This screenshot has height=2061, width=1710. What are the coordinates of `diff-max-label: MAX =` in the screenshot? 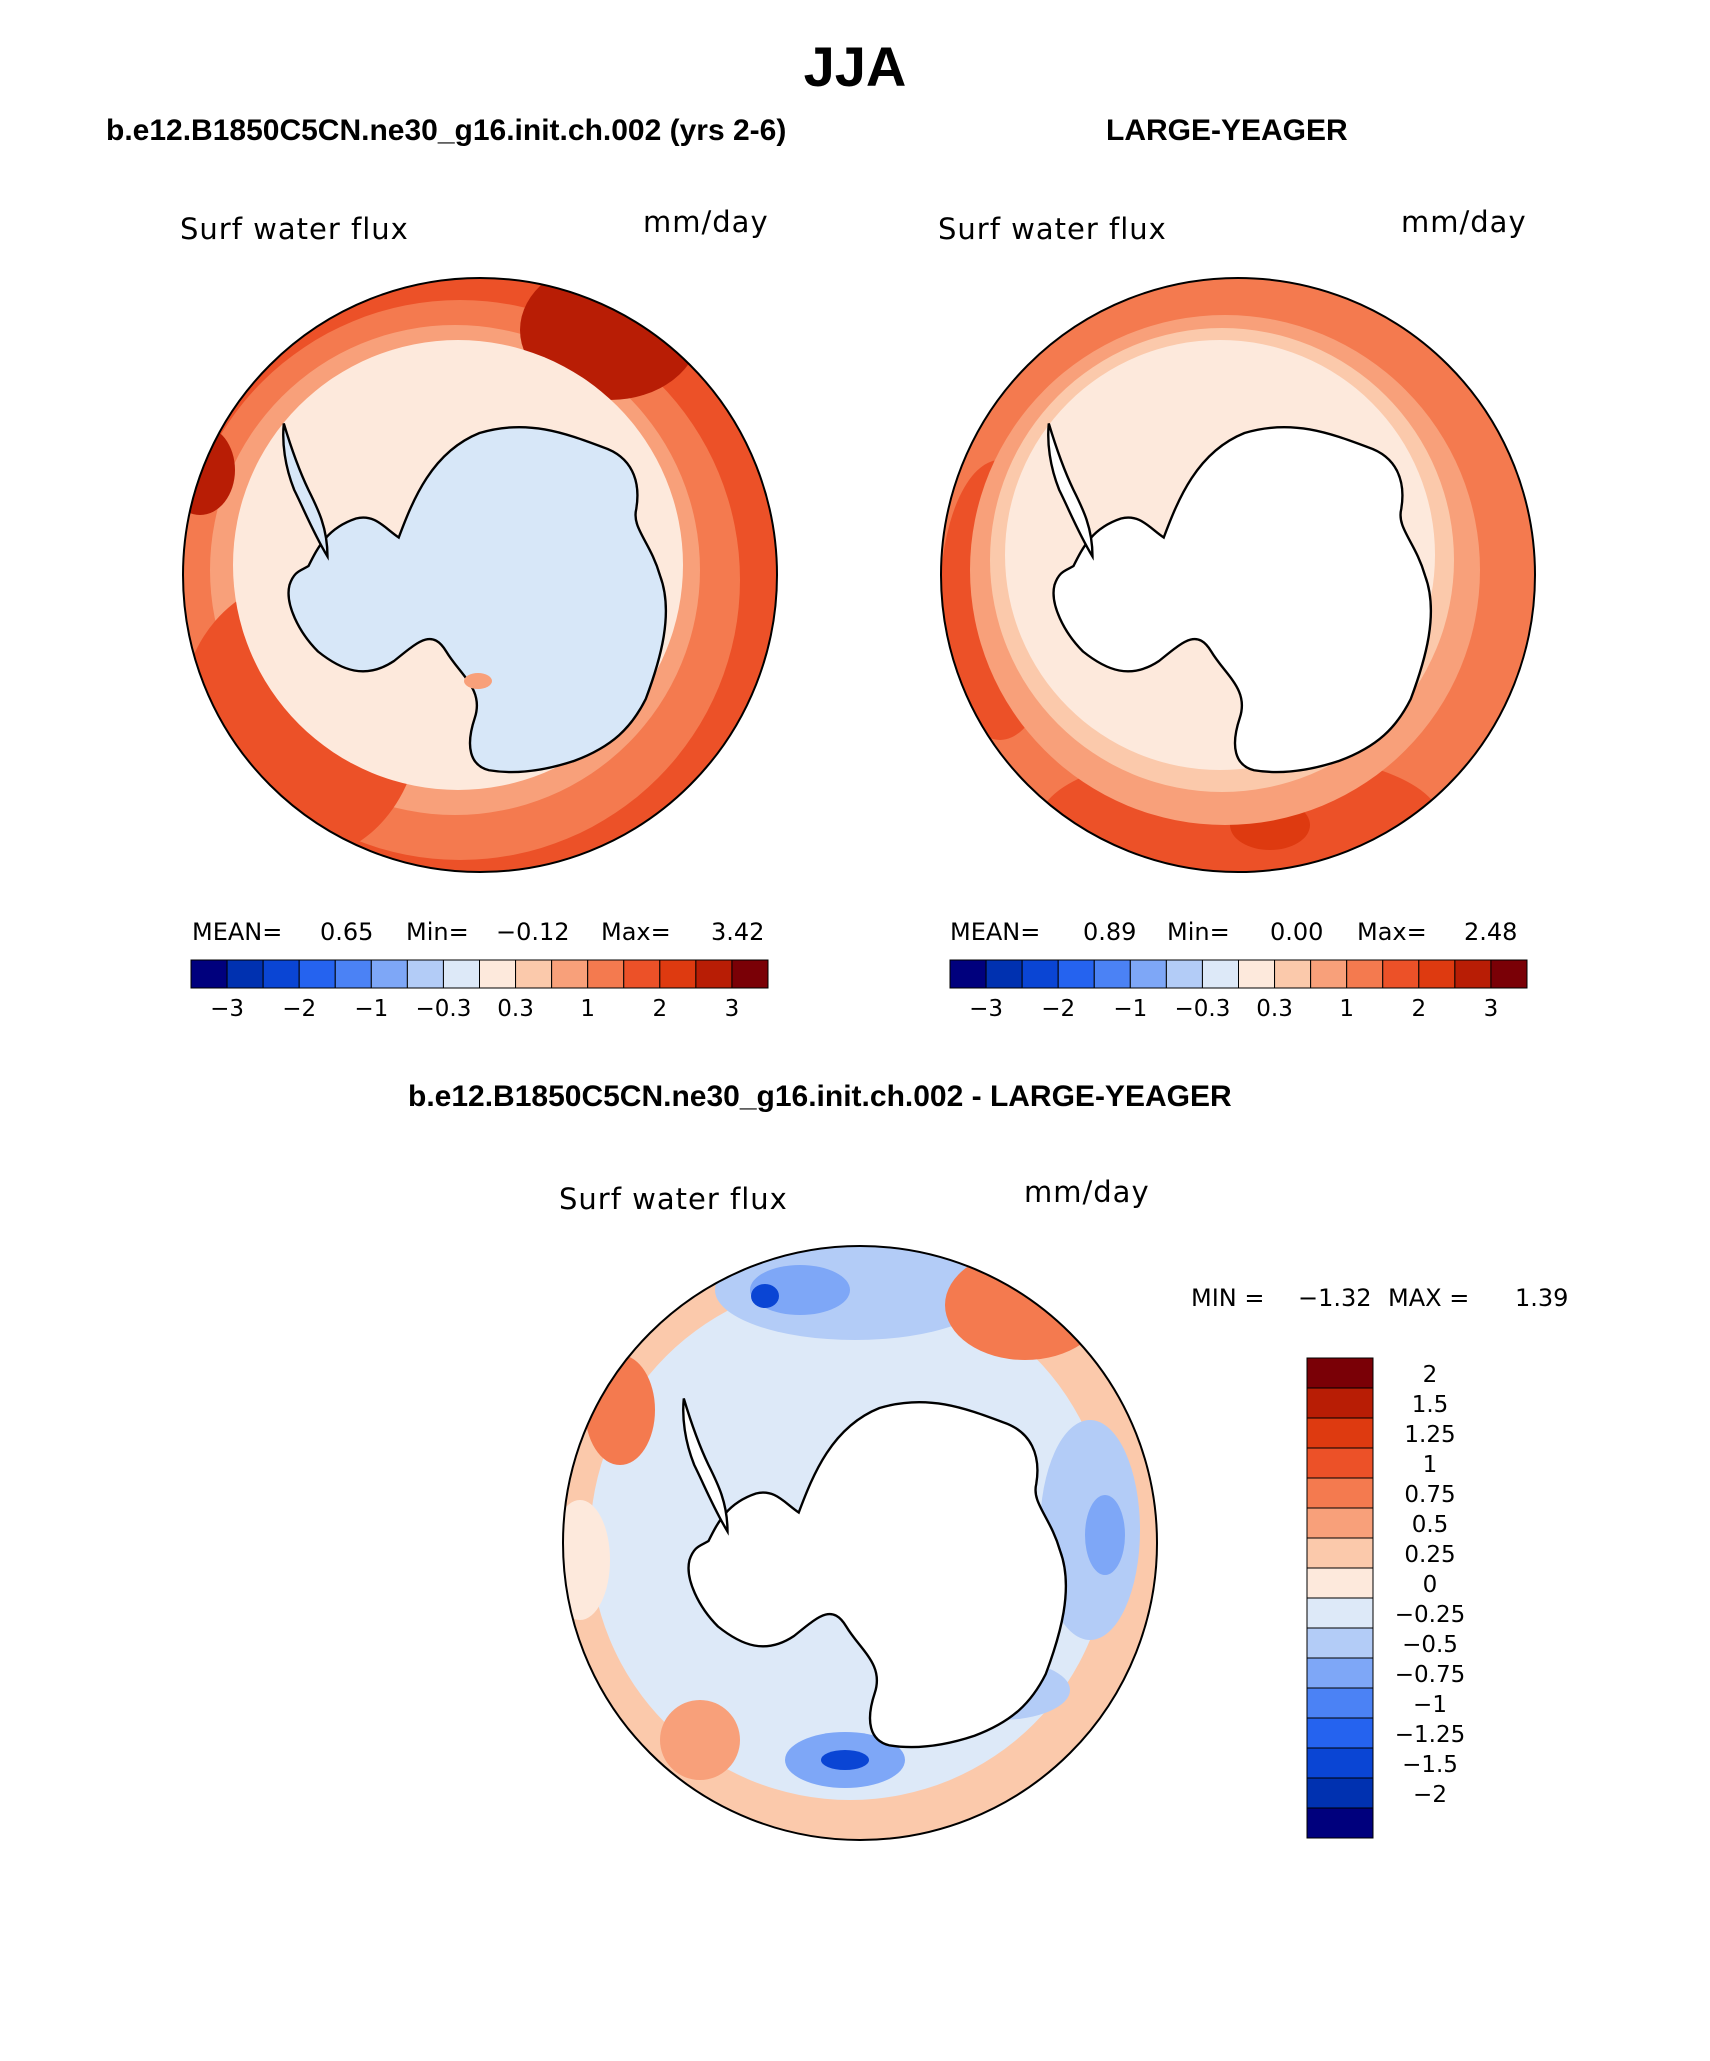 It's located at (1429, 1298).